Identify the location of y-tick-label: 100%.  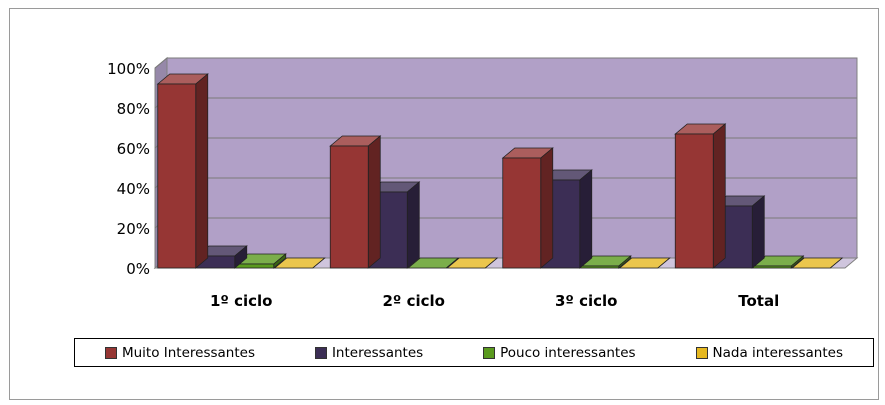
(128, 69).